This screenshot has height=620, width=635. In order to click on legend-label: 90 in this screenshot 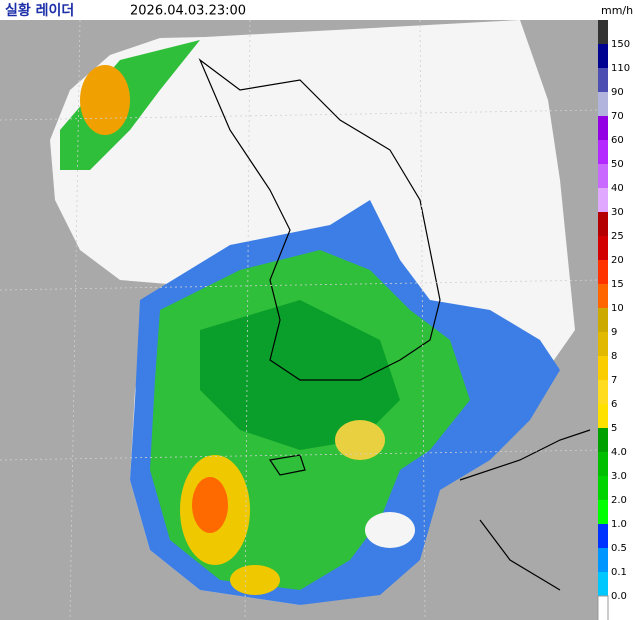, I will do `click(617, 92)`.